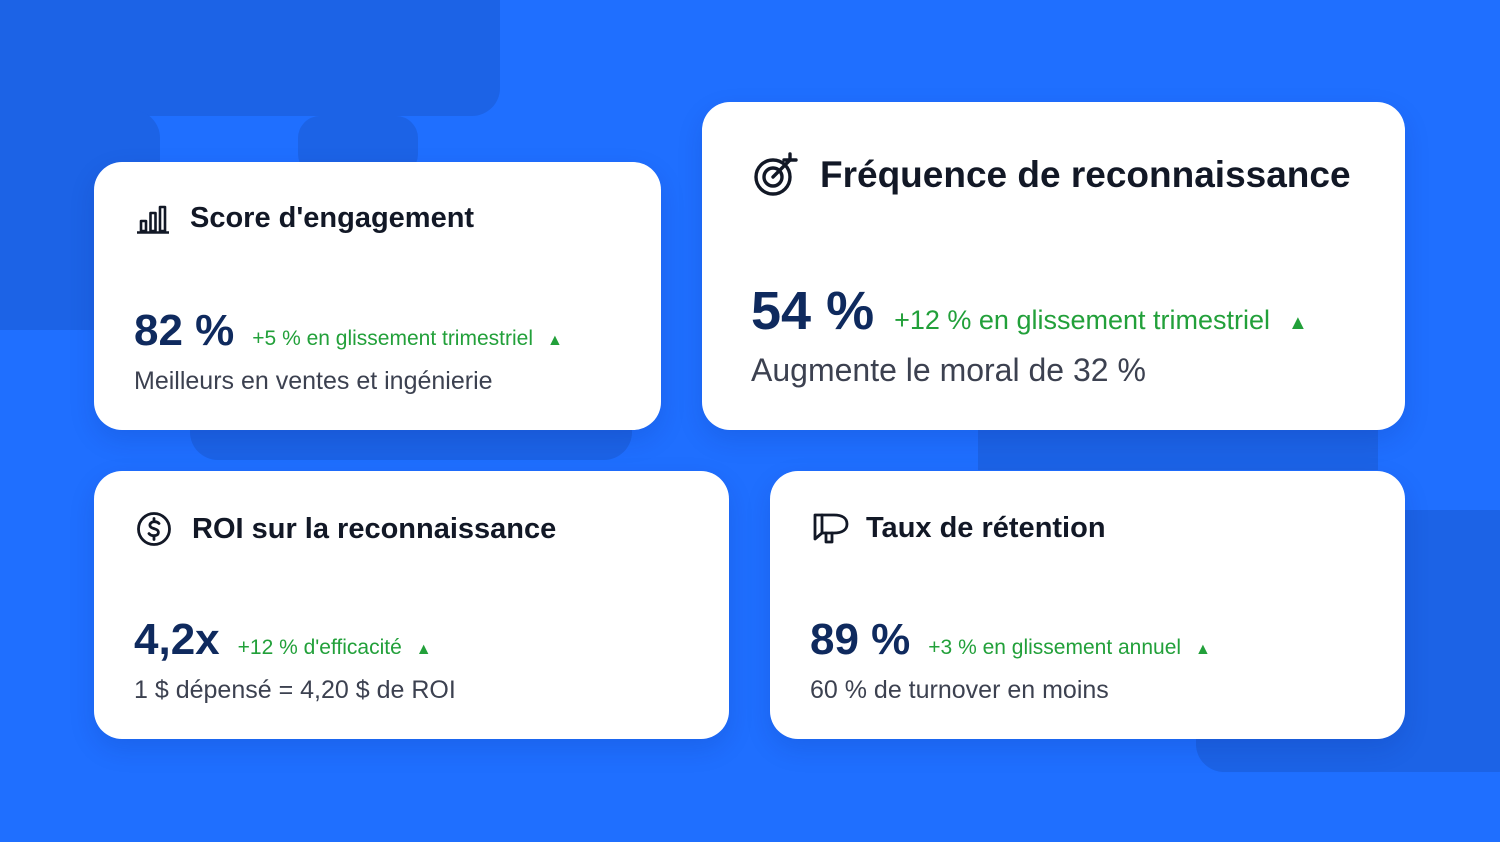 The width and height of the screenshot is (1500, 842). What do you see at coordinates (319, 647) in the screenshot?
I see `trend-text: +12 % d'efficacité` at bounding box center [319, 647].